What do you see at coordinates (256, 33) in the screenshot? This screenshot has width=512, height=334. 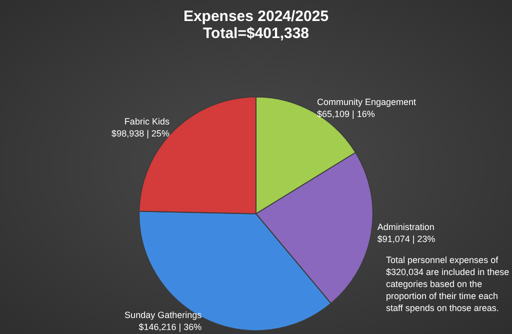 I see `chart-subtitle: Total=$401,338` at bounding box center [256, 33].